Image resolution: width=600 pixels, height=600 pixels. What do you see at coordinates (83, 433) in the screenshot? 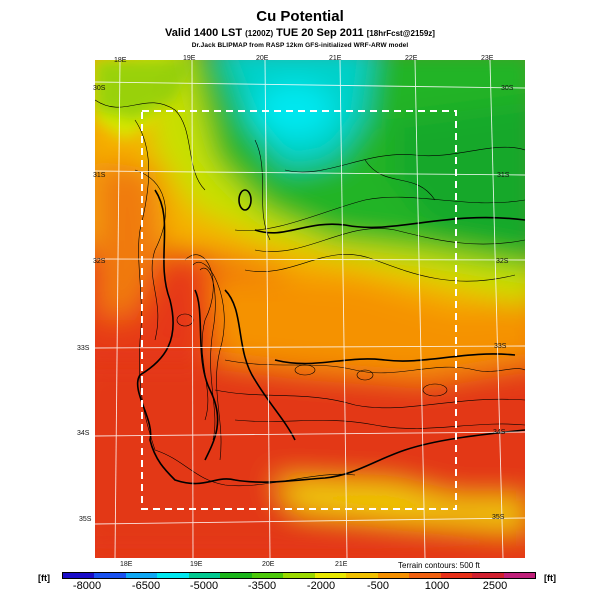
I see `left-lat-label: 34S` at bounding box center [83, 433].